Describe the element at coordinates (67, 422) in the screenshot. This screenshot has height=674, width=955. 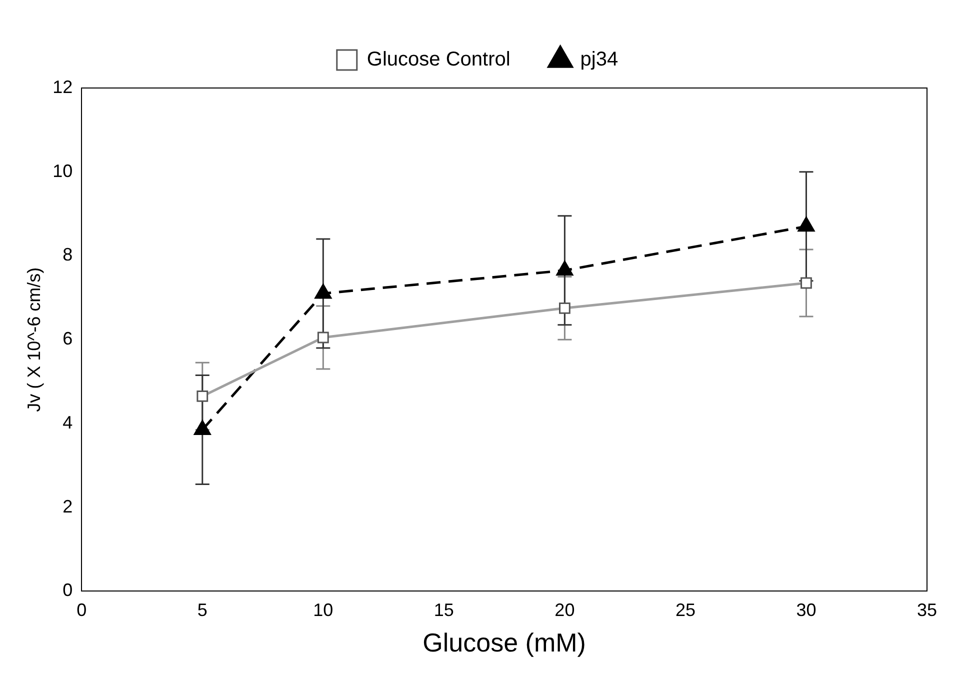
I see `y-tick-label: 4` at that location.